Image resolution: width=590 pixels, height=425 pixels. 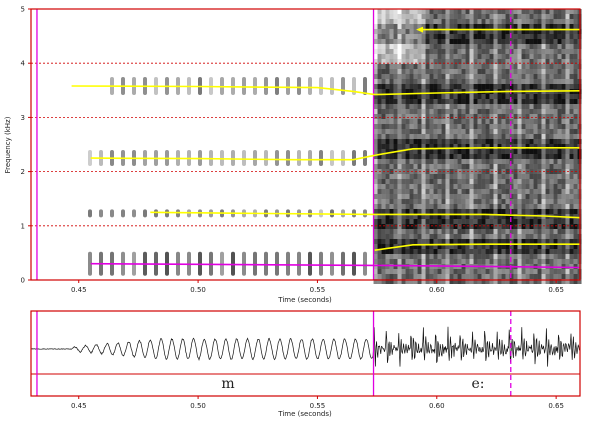 What do you see at coordinates (437, 406) in the screenshot?
I see `x-tick-label: 0.60` at bounding box center [437, 406].